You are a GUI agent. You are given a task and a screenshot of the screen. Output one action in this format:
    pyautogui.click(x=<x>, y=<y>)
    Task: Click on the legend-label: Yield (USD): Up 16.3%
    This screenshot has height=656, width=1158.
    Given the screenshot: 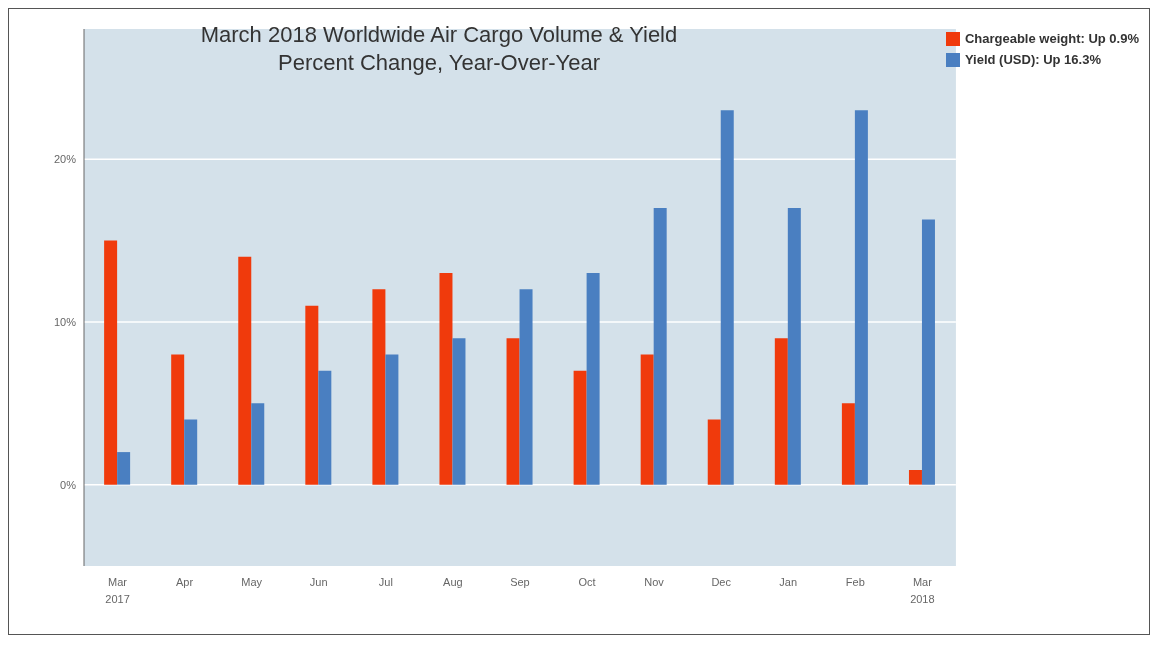 What is the action you would take?
    pyautogui.click(x=1032, y=59)
    